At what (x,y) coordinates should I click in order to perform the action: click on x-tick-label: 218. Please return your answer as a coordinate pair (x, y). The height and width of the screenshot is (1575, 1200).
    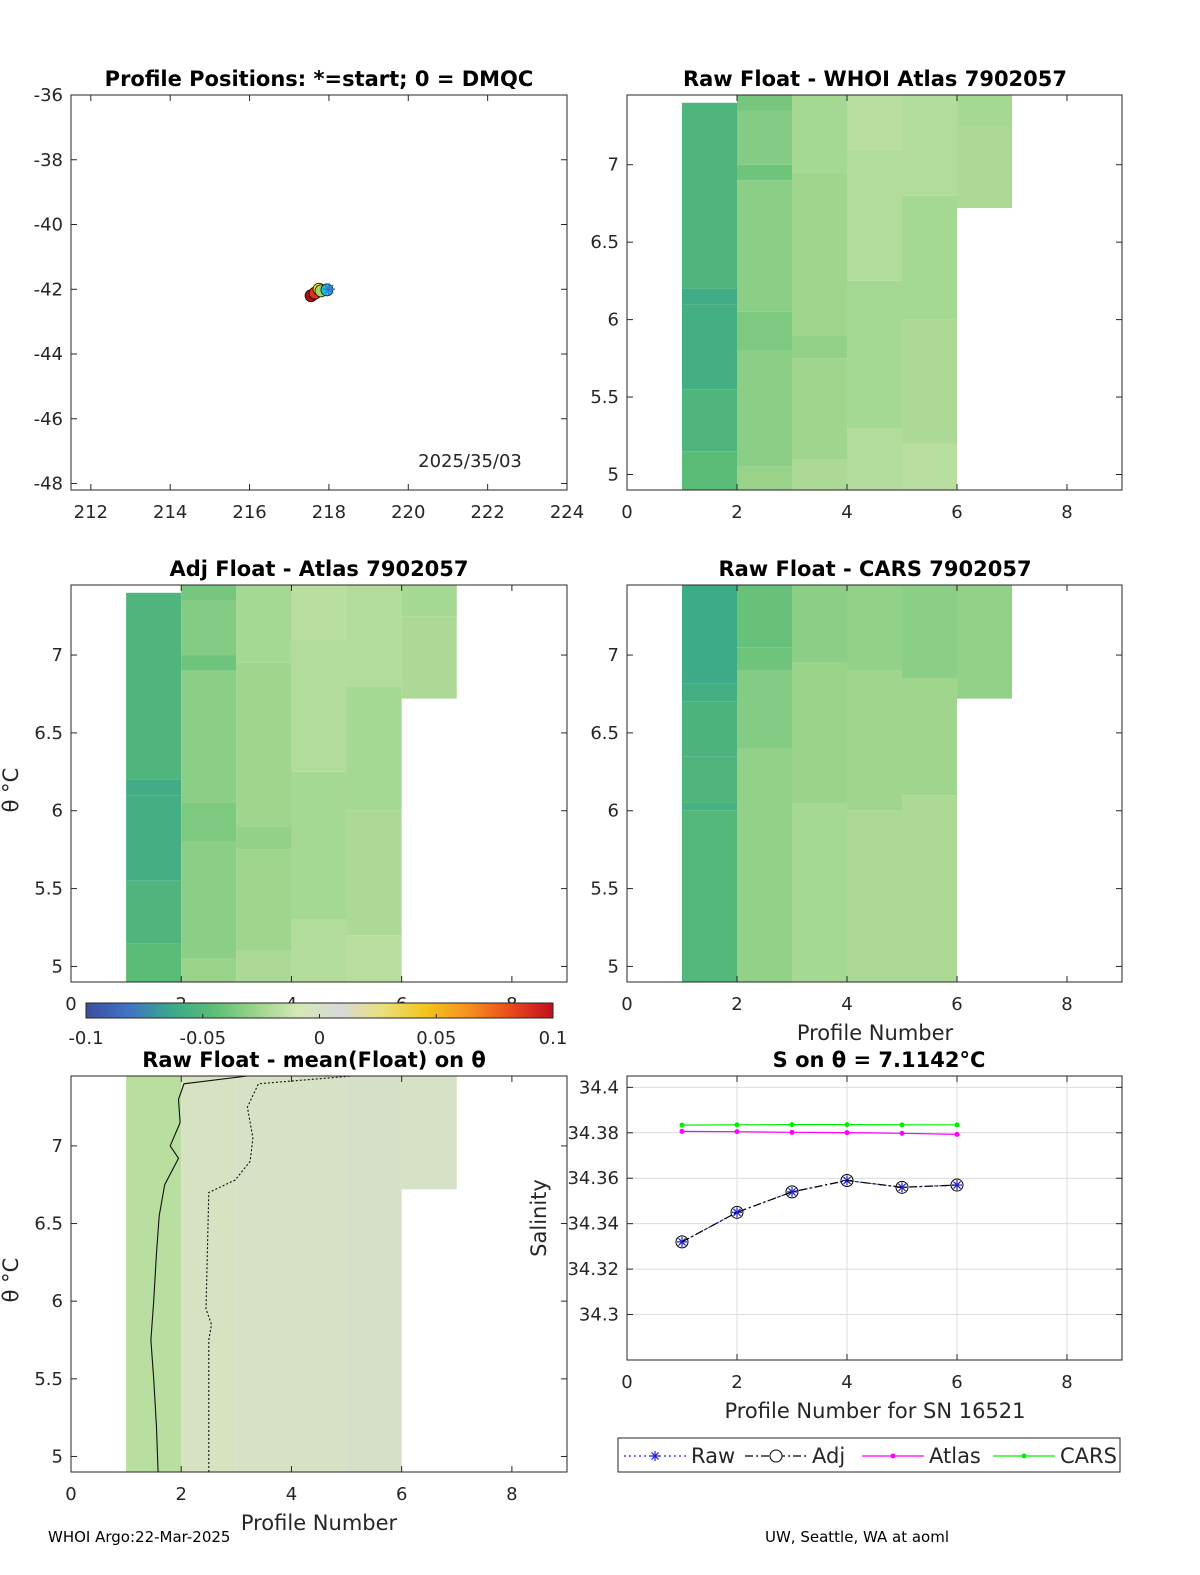
    Looking at the image, I should click on (329, 512).